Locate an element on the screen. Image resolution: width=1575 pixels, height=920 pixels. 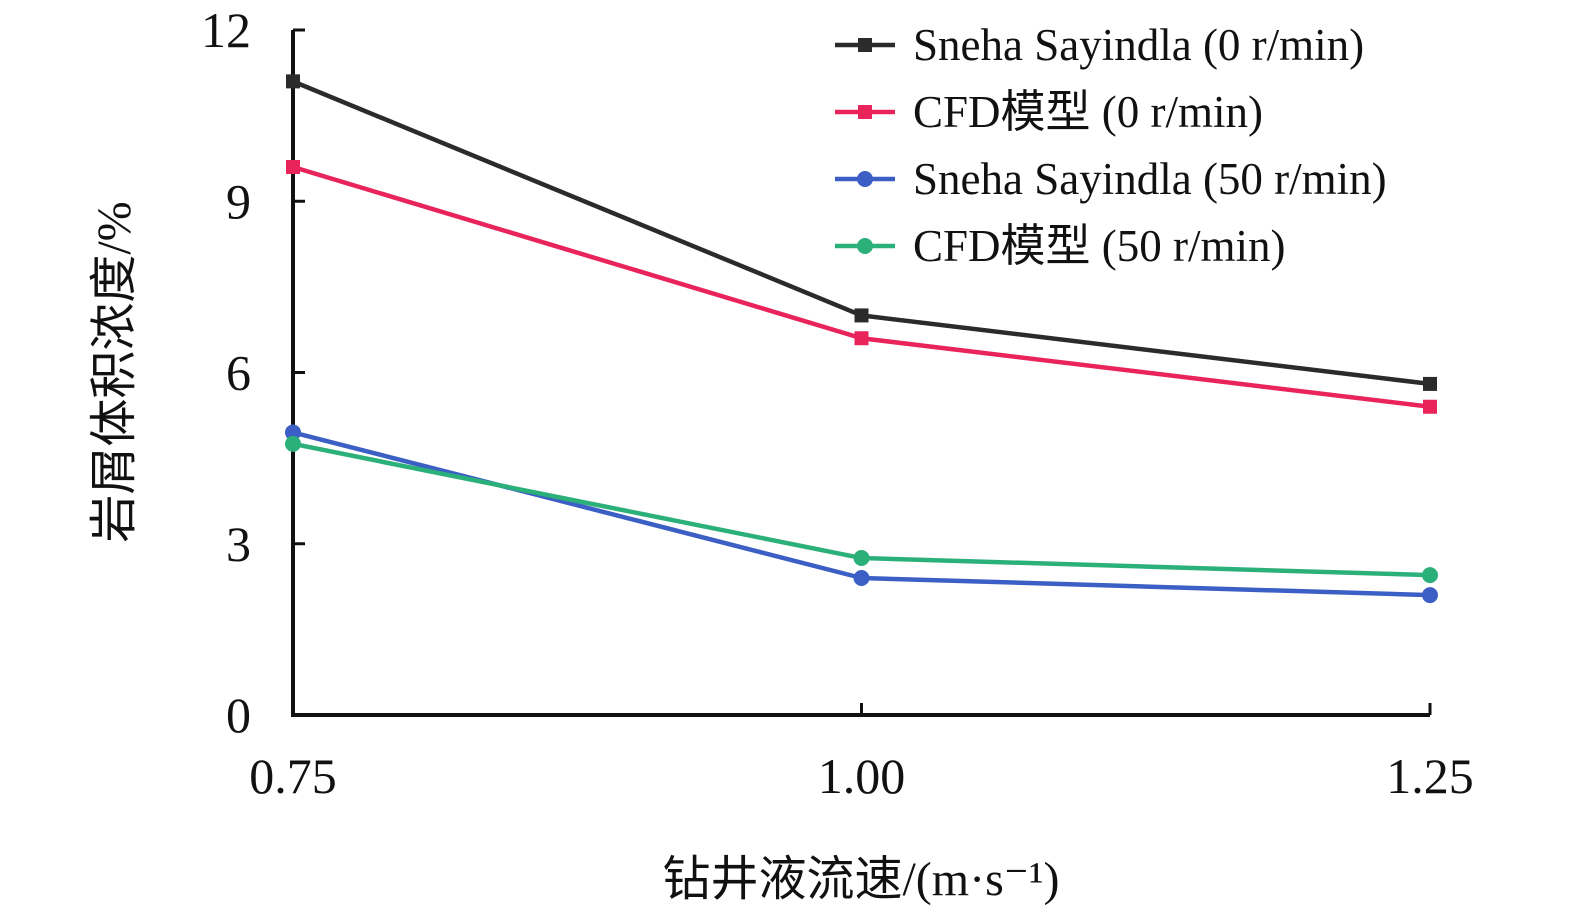
legend-item: CFD模型 (0 r/min) is located at coordinates (1049, 112).